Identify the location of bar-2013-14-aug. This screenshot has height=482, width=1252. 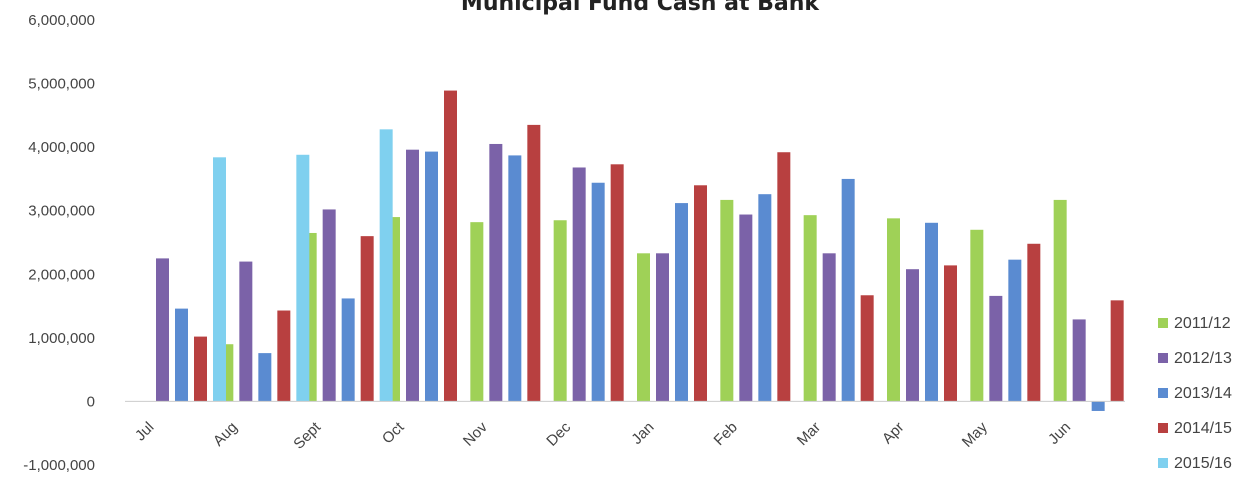
(265, 377).